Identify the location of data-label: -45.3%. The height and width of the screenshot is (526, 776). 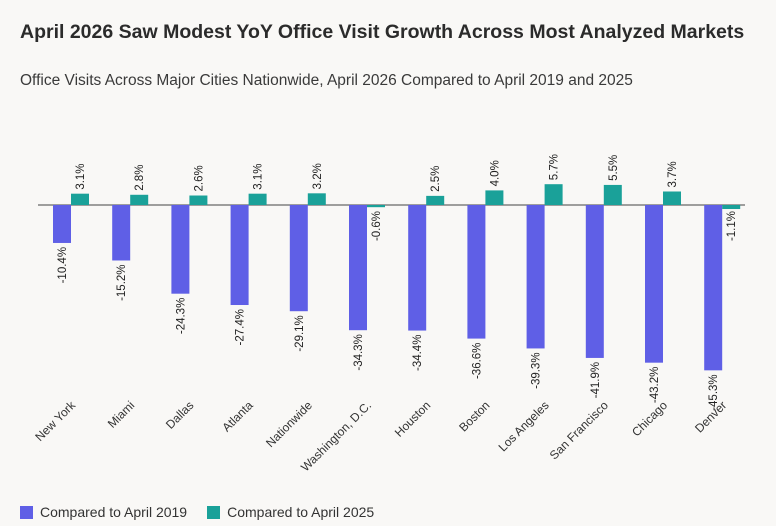
(714, 392).